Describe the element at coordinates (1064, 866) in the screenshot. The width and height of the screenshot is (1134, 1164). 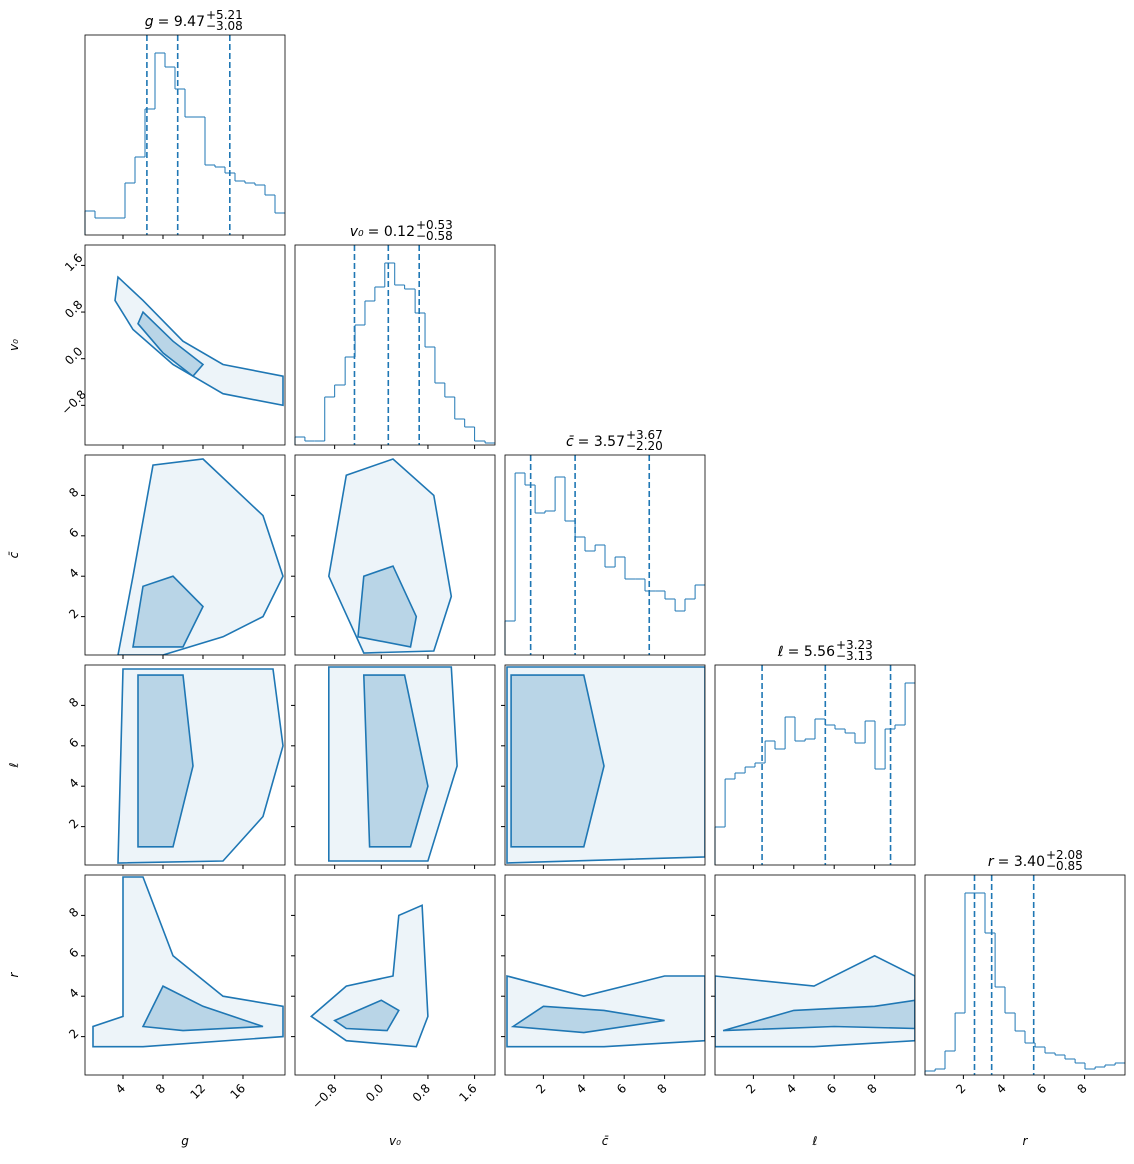
I see `title-minus: −0.85` at that location.